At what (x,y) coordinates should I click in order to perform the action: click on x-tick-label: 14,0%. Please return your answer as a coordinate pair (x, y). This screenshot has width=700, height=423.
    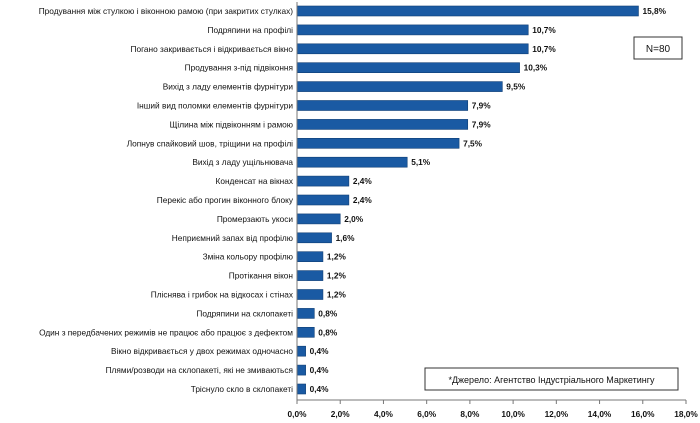
    Looking at the image, I should click on (600, 414).